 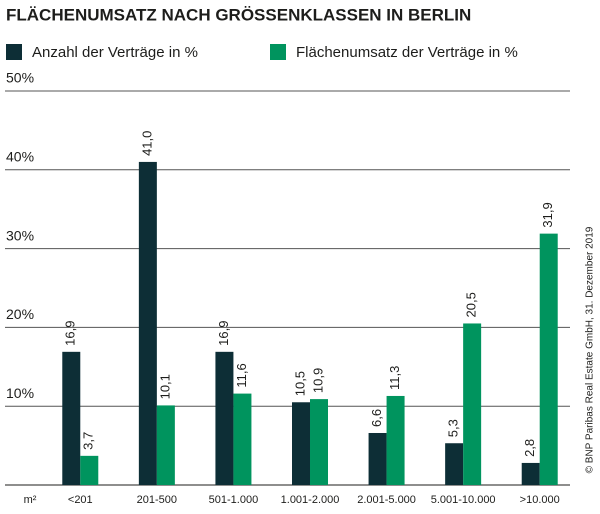 What do you see at coordinates (299, 383) in the screenshot?
I see `value-label: 10,5` at bounding box center [299, 383].